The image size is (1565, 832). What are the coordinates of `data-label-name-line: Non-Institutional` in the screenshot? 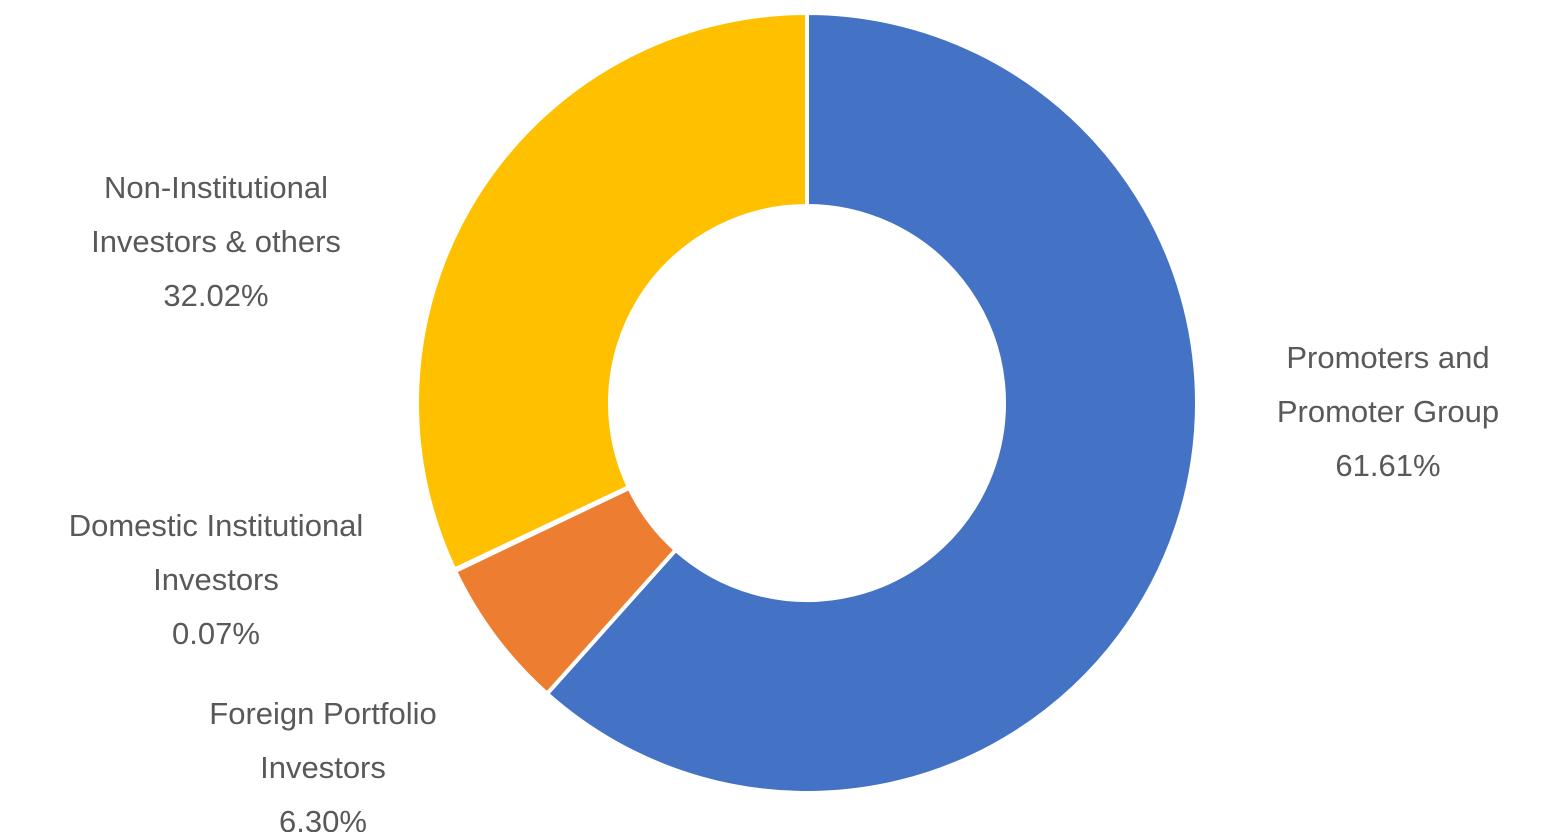 It's located at (216, 187).